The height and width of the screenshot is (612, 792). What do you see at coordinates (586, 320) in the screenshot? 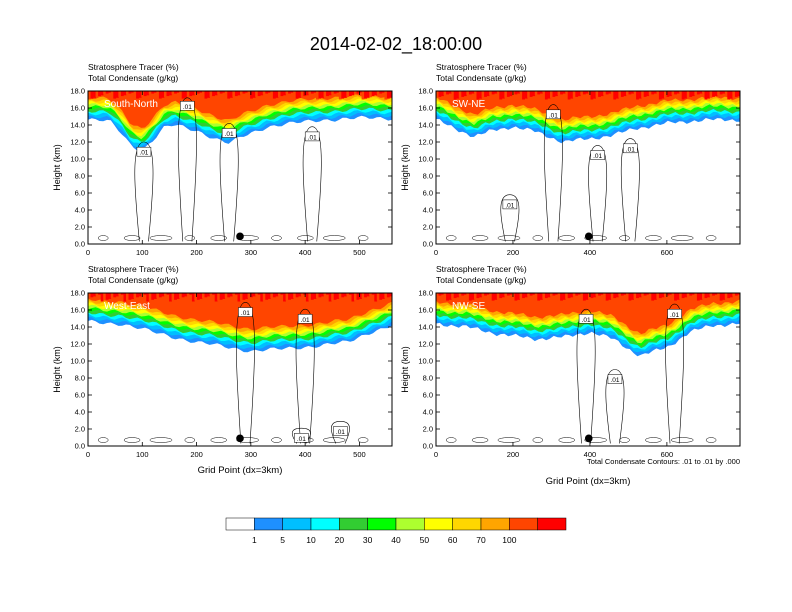
I see `contour-label: .01` at bounding box center [586, 320].